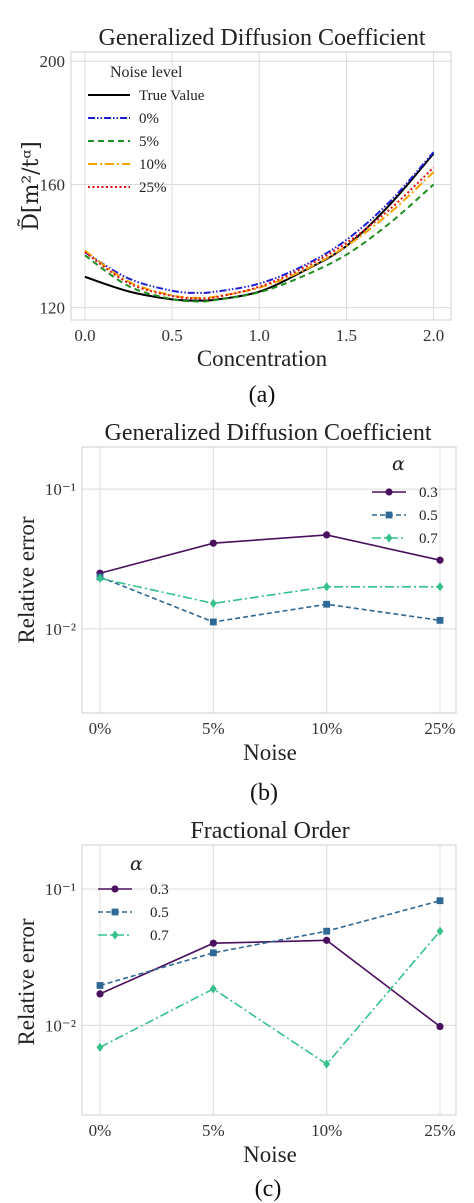 This screenshot has width=474, height=1203. Describe the element at coordinates (270, 752) in the screenshot. I see `panel-b-xlabel: Noise` at that location.